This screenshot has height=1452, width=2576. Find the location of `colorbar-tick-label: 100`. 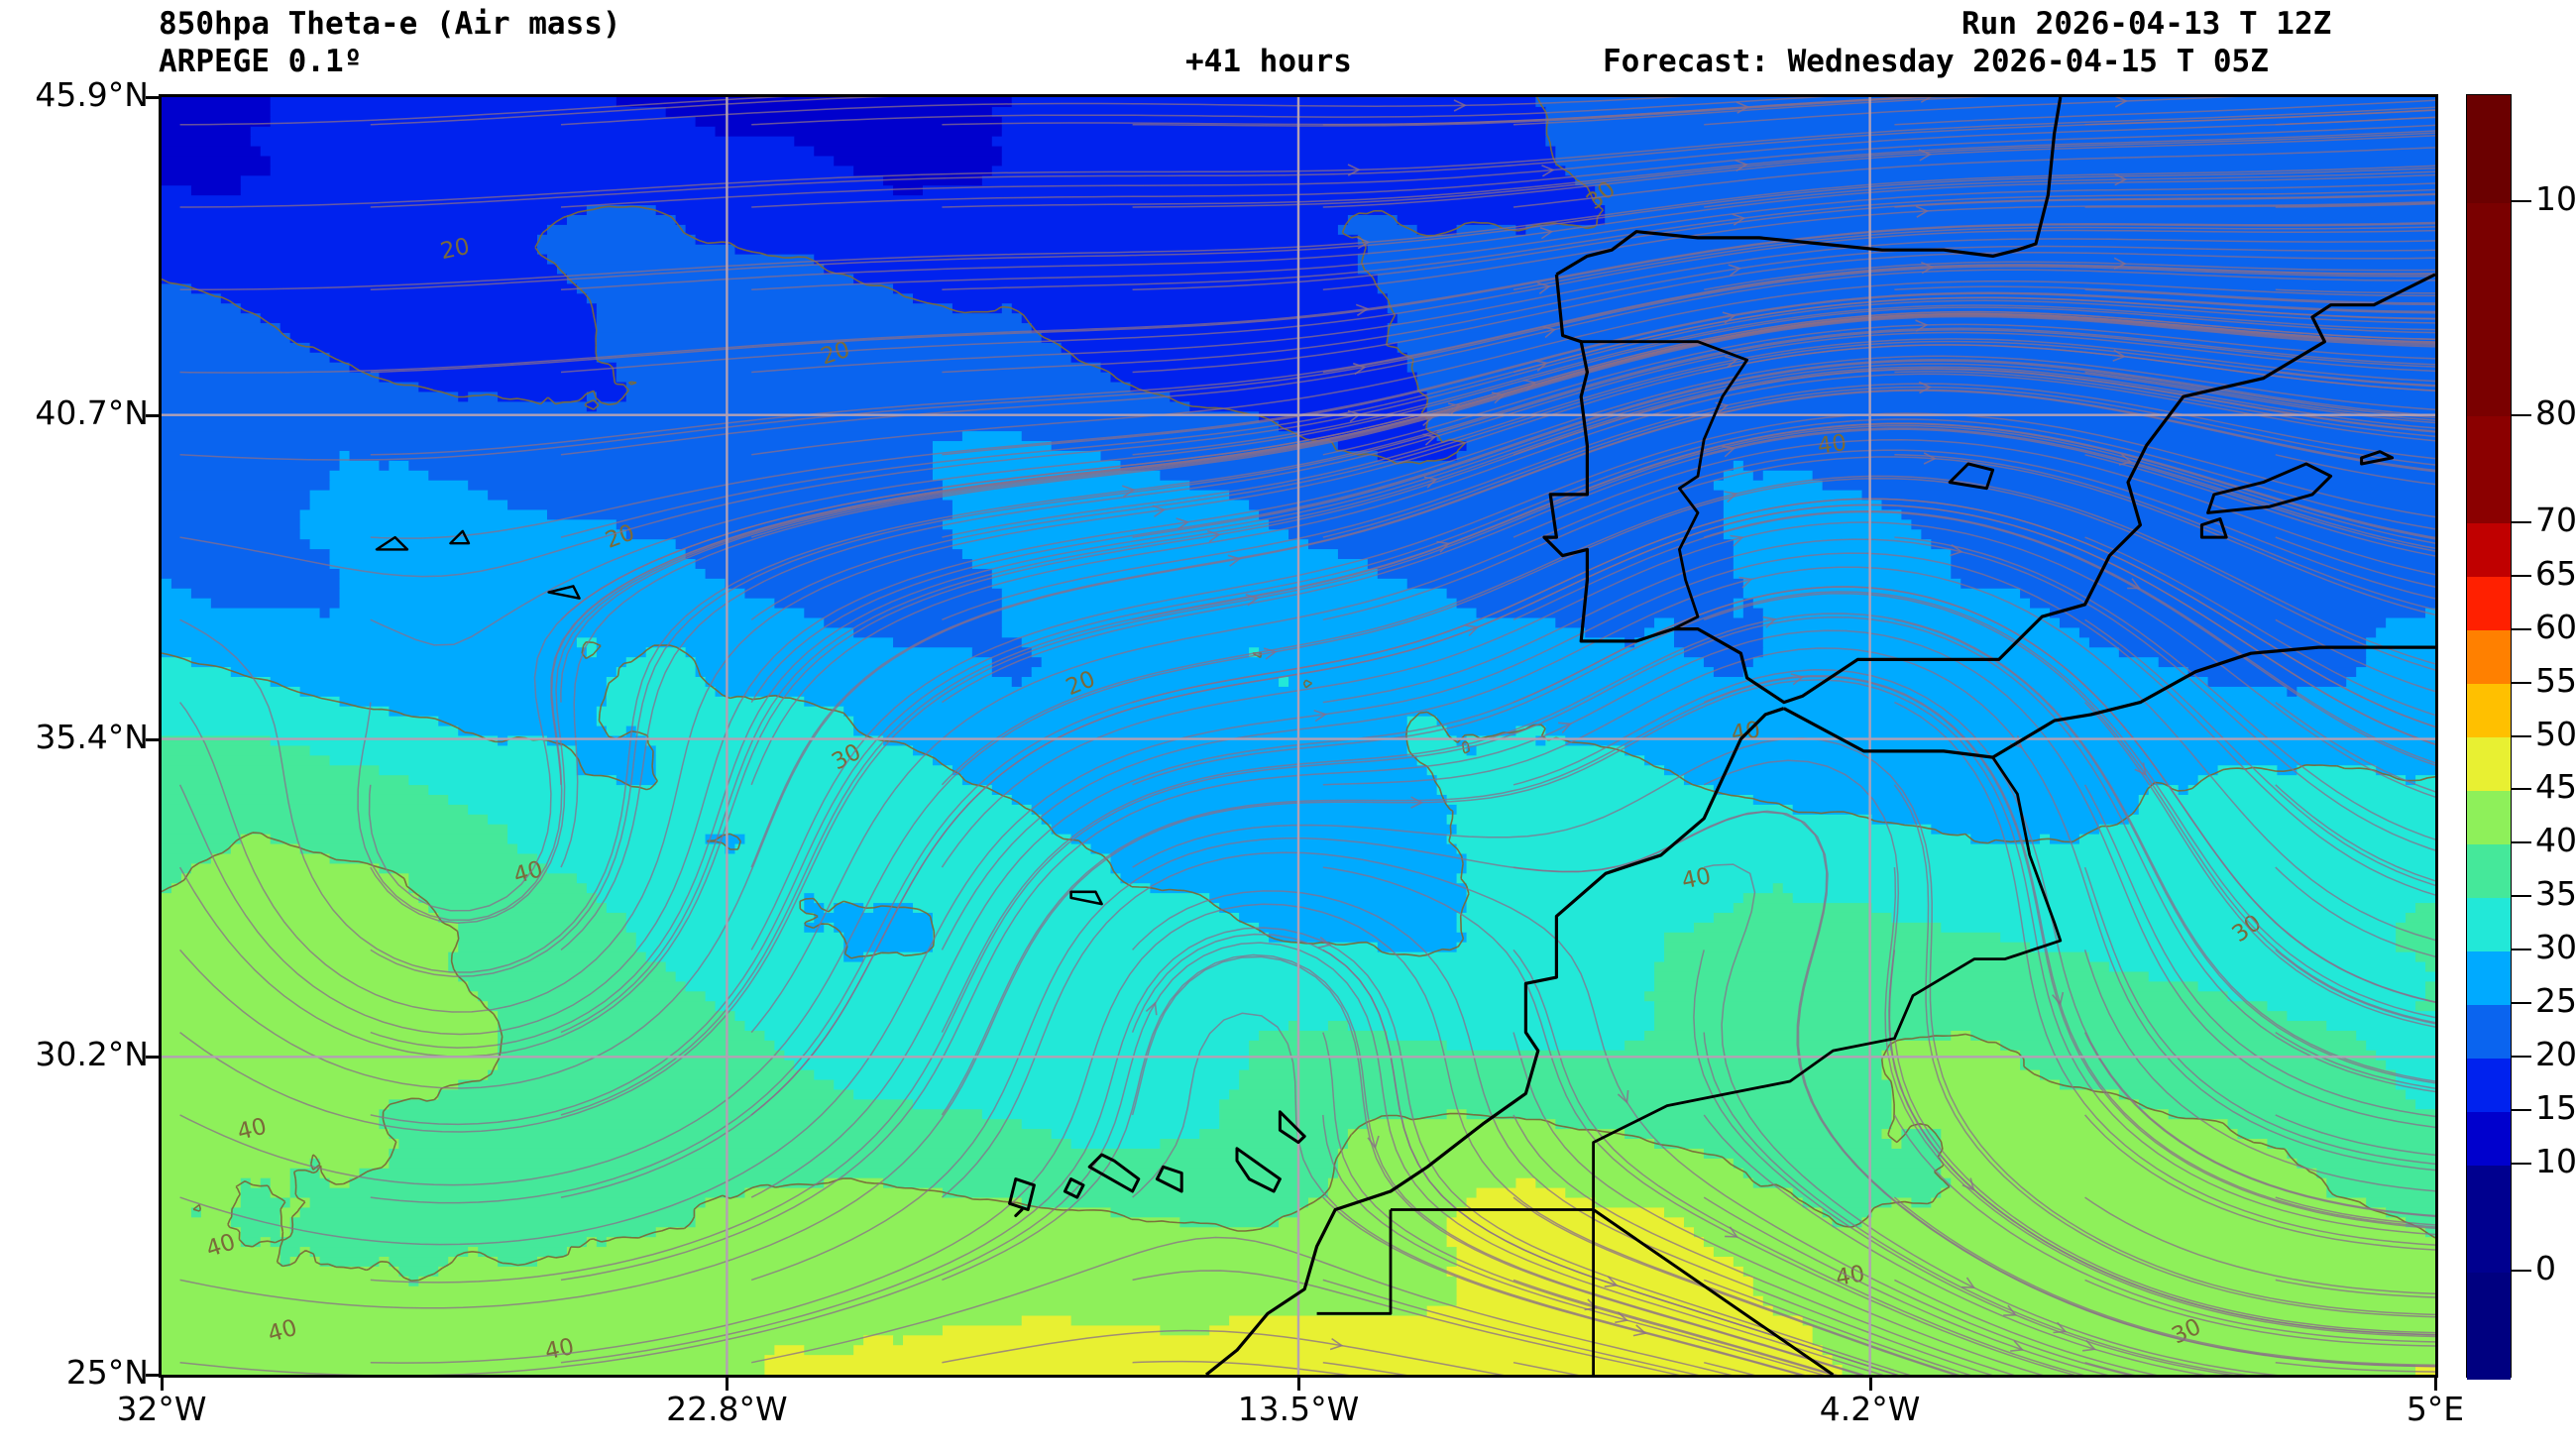

colorbar-tick-label: 100 is located at coordinates (2555, 198).